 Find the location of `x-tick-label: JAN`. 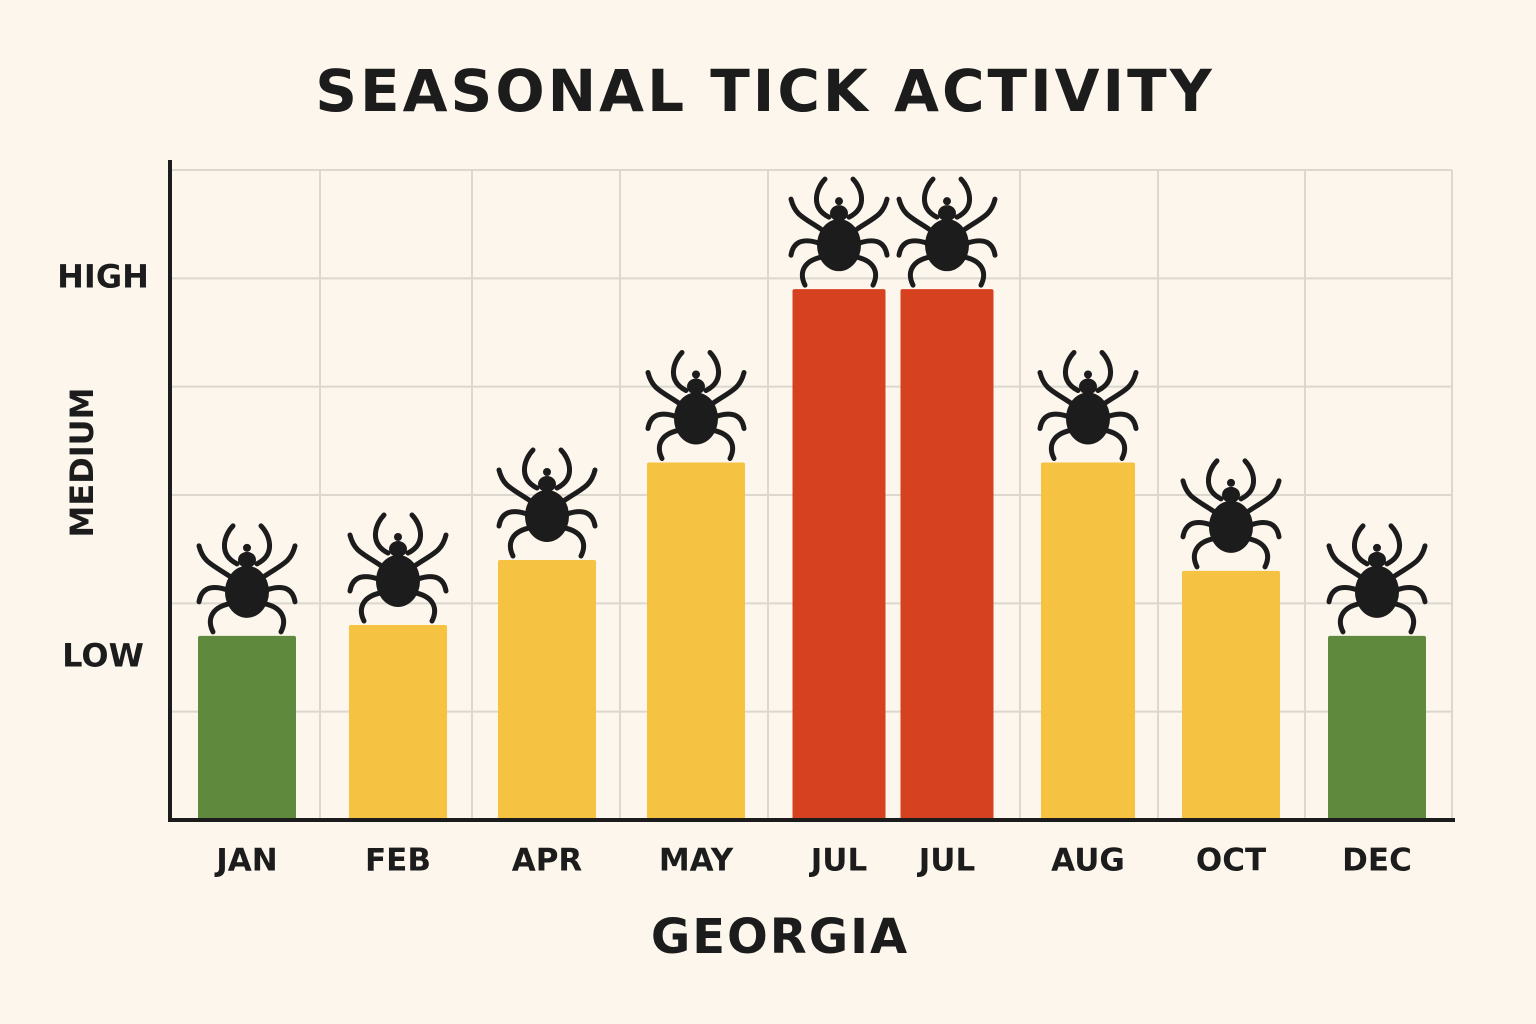

x-tick-label: JAN is located at coordinates (245, 861).